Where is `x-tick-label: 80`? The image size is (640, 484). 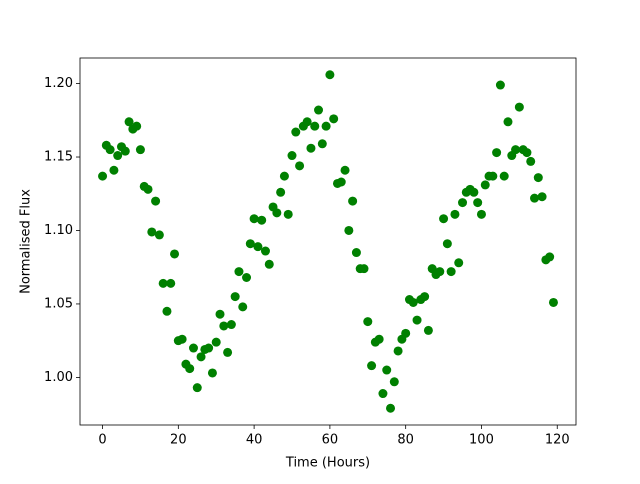
x-tick-label: 80 is located at coordinates (405, 440).